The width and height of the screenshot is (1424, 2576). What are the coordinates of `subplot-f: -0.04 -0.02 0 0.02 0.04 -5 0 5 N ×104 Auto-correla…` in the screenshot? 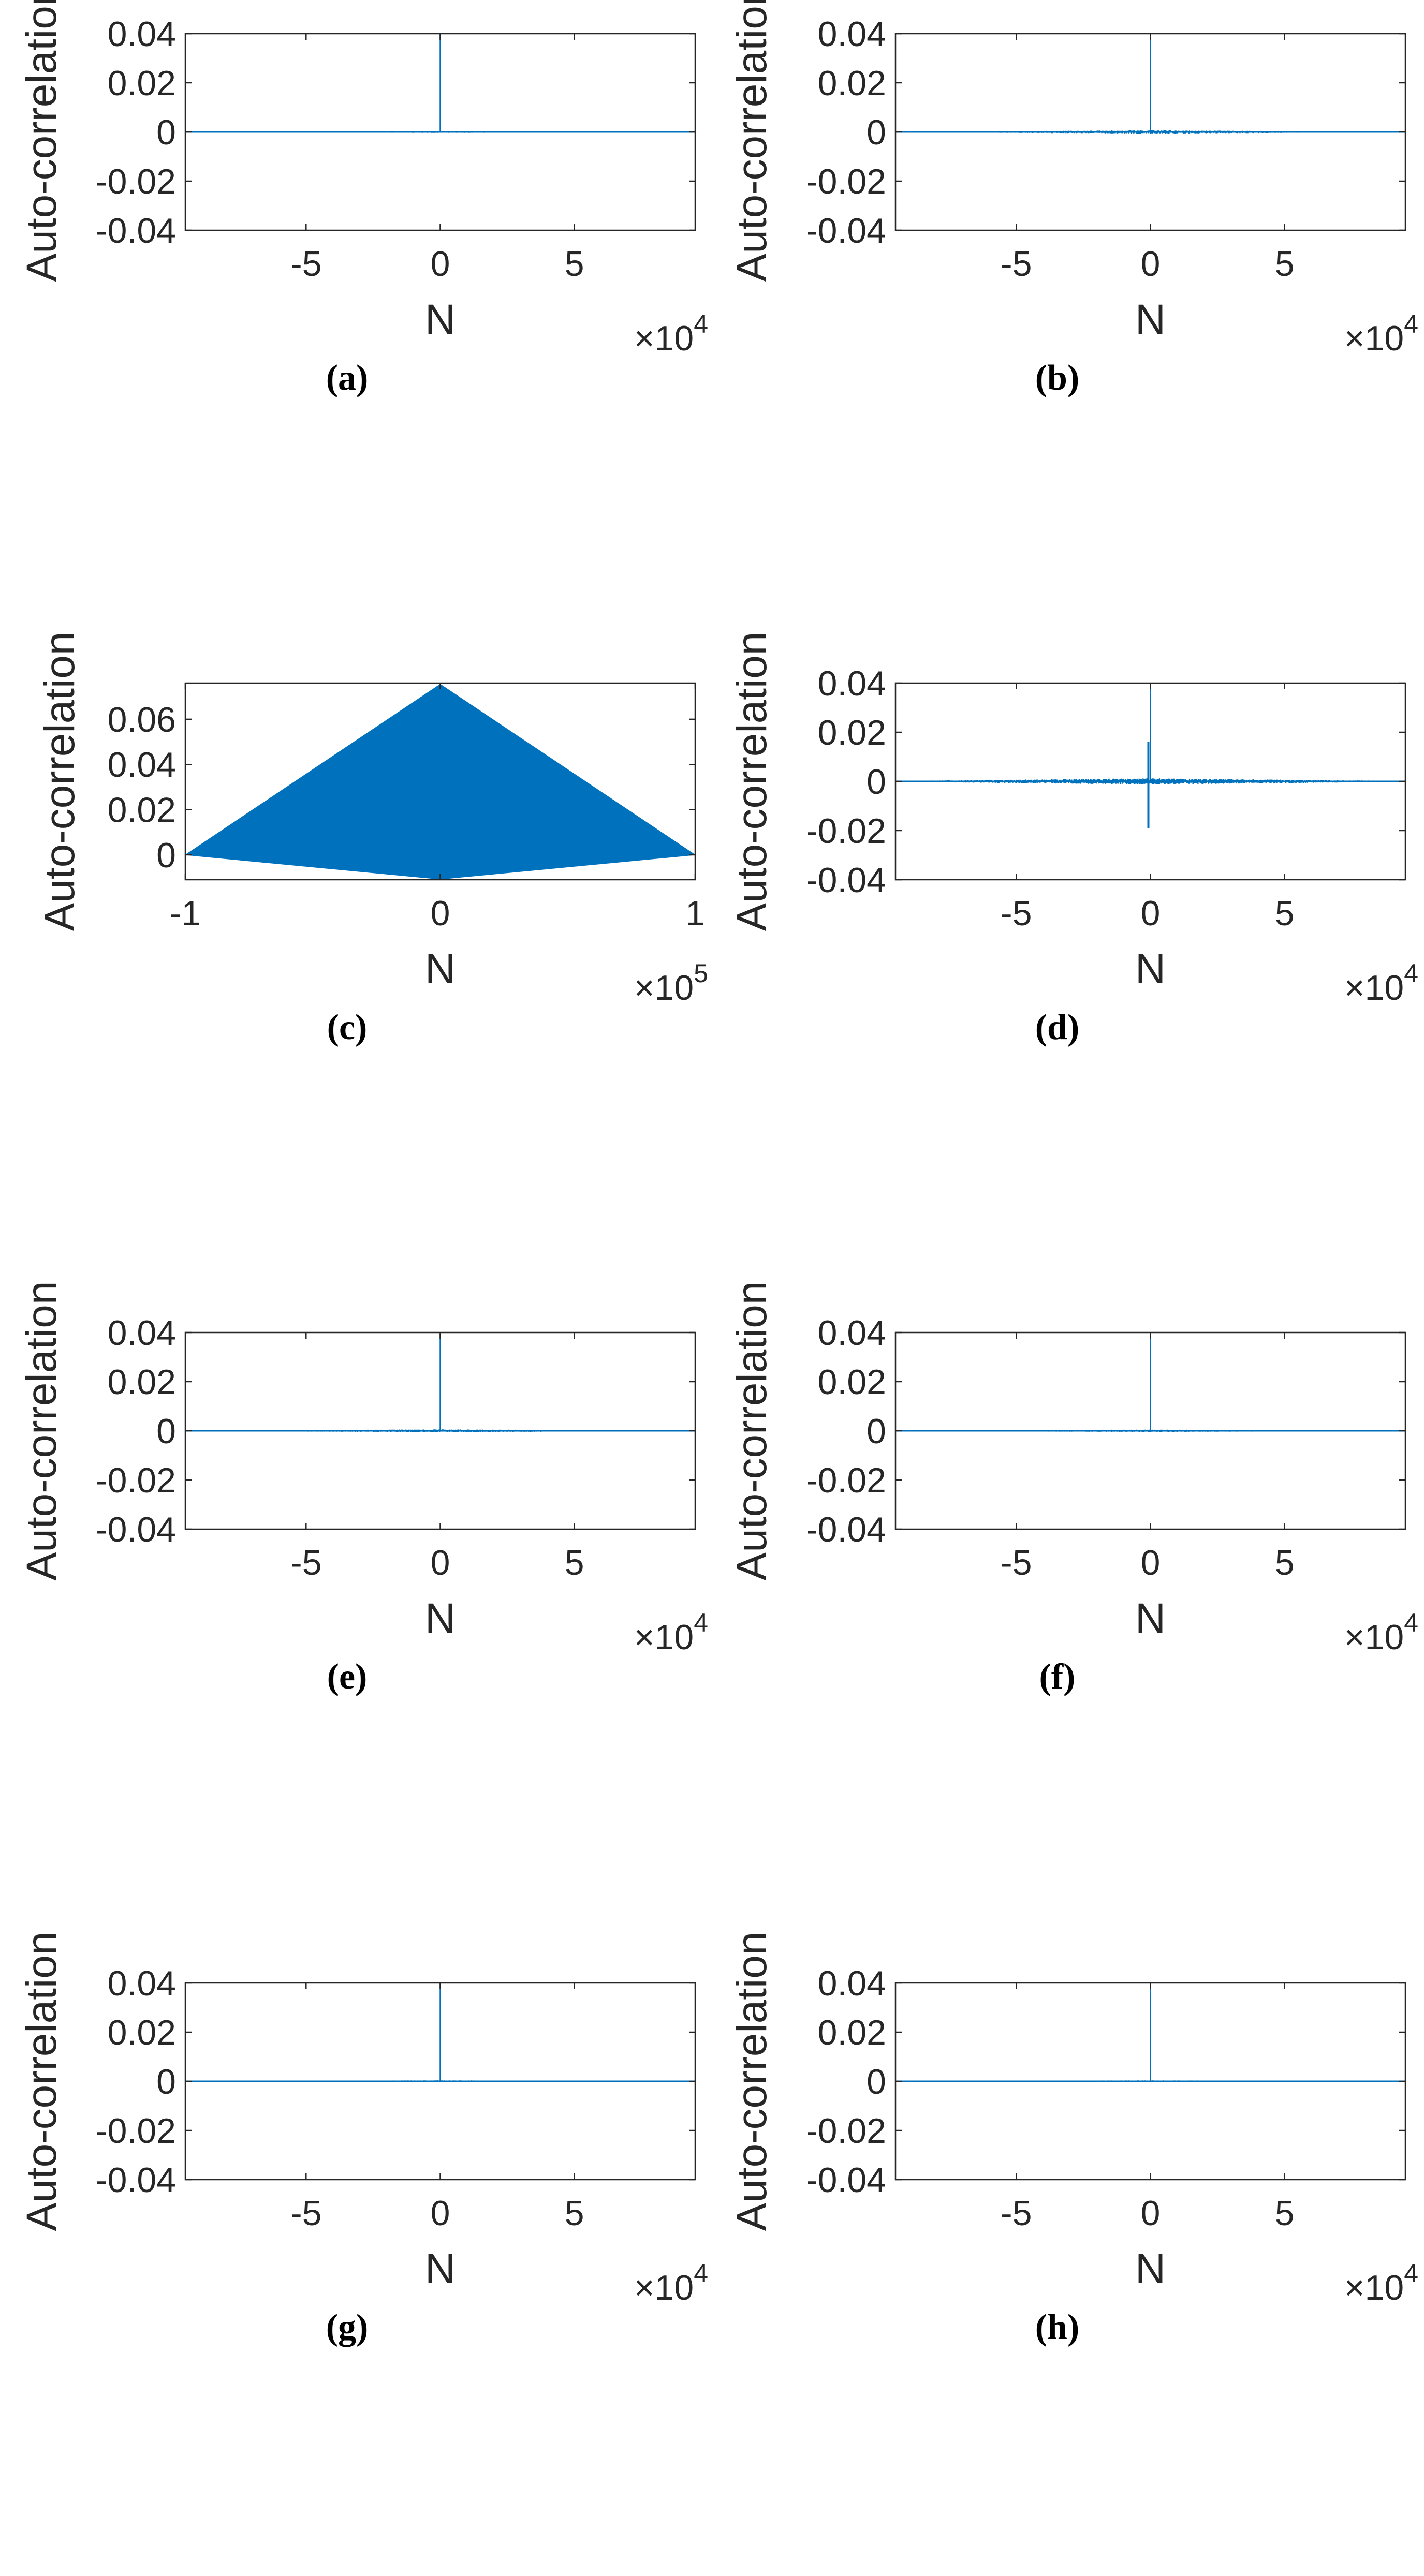 It's located at (1073, 1489).